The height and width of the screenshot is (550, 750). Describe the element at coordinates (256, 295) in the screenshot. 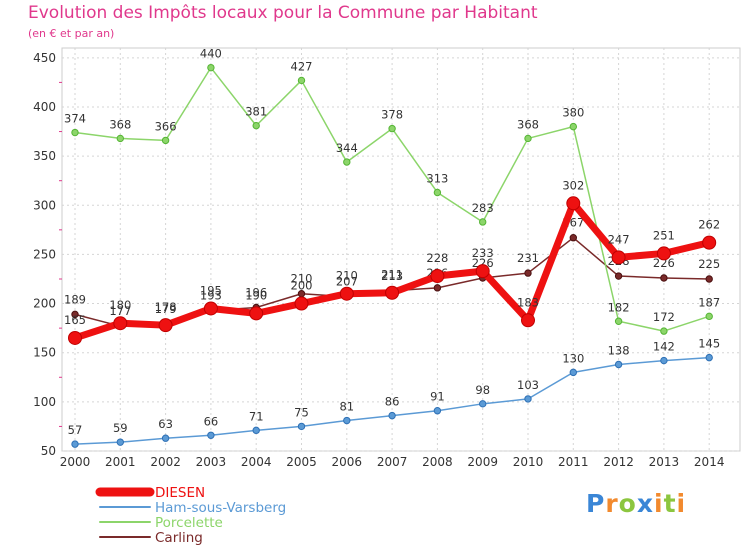

I see `data-label: 190` at that location.